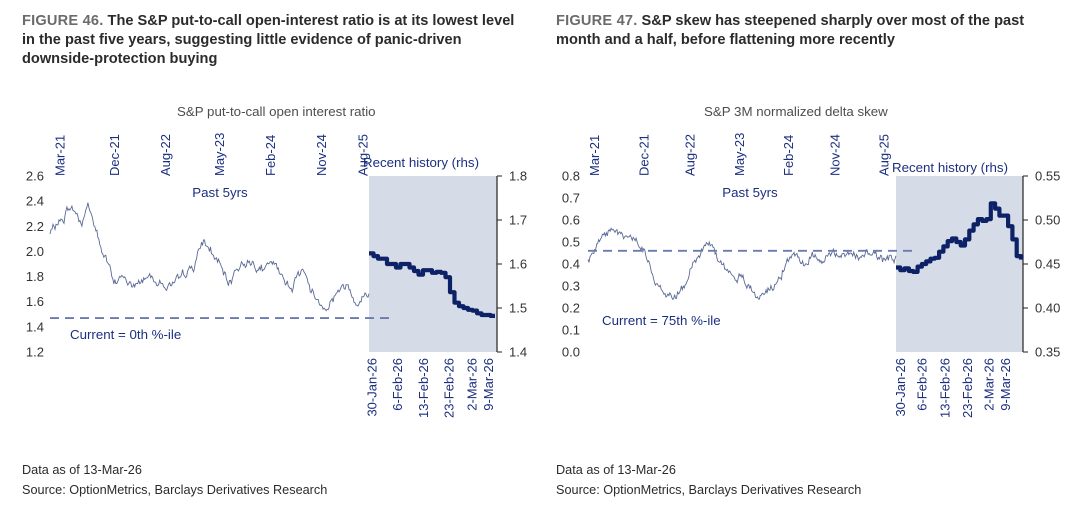 Image resolution: width=1080 pixels, height=511 pixels. Describe the element at coordinates (571, 220) in the screenshot. I see `y-tick-label-left: 0.6` at that location.